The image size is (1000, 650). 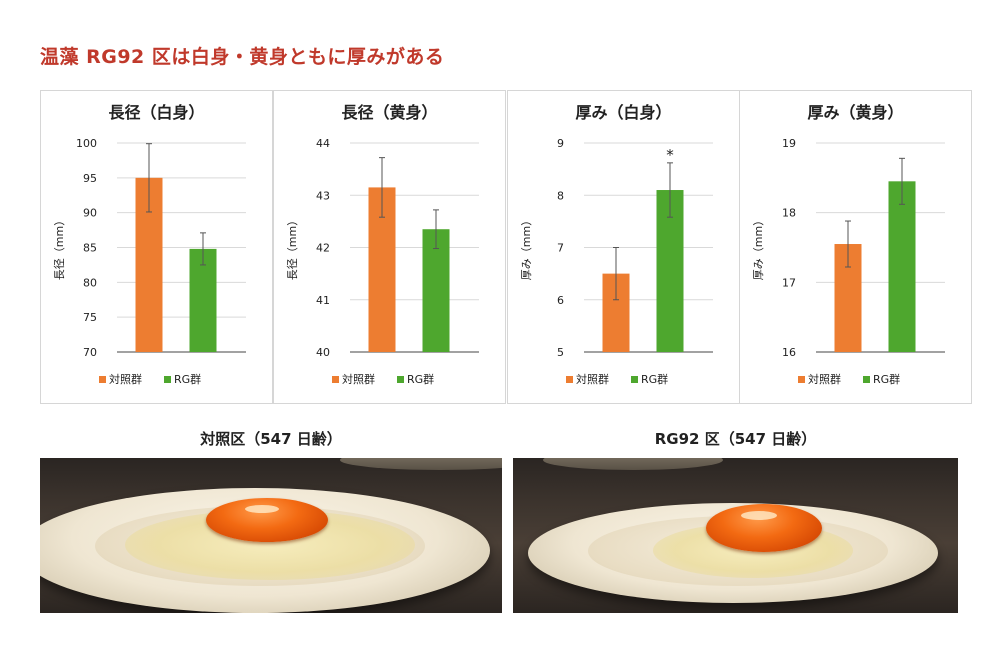 I want to click on photo-caption-control: 対照区（547 日齢）, so click(x=271, y=439).